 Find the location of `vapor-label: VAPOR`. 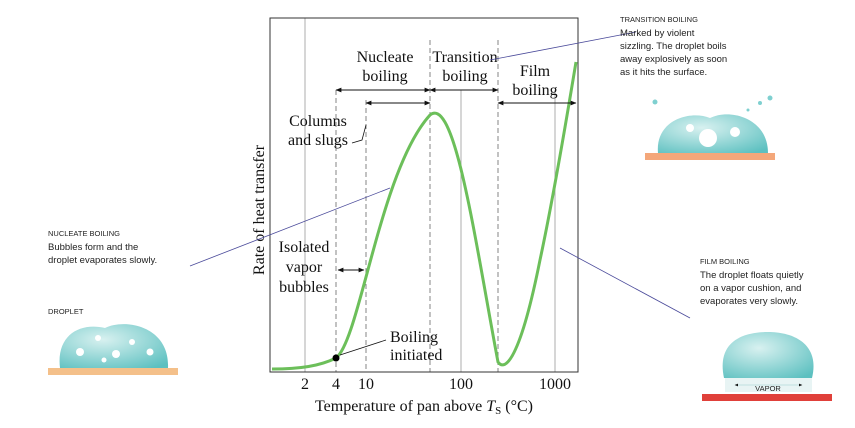

vapor-label: VAPOR is located at coordinates (768, 388).